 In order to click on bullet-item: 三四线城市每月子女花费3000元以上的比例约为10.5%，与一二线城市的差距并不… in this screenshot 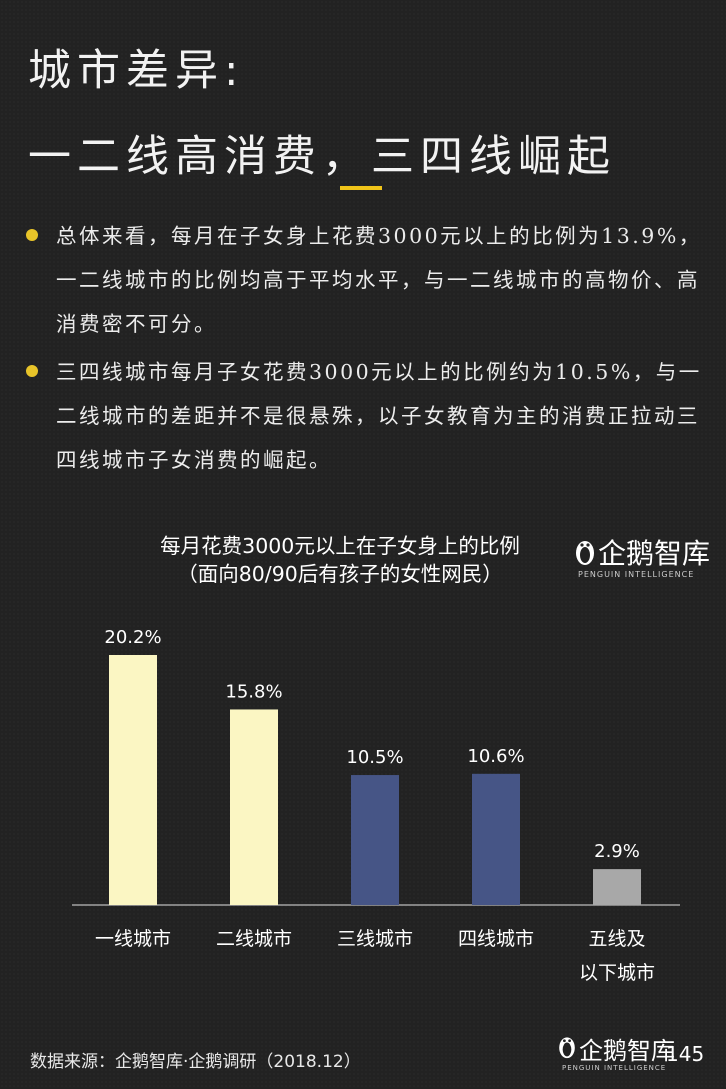, I will do `click(367, 416)`.